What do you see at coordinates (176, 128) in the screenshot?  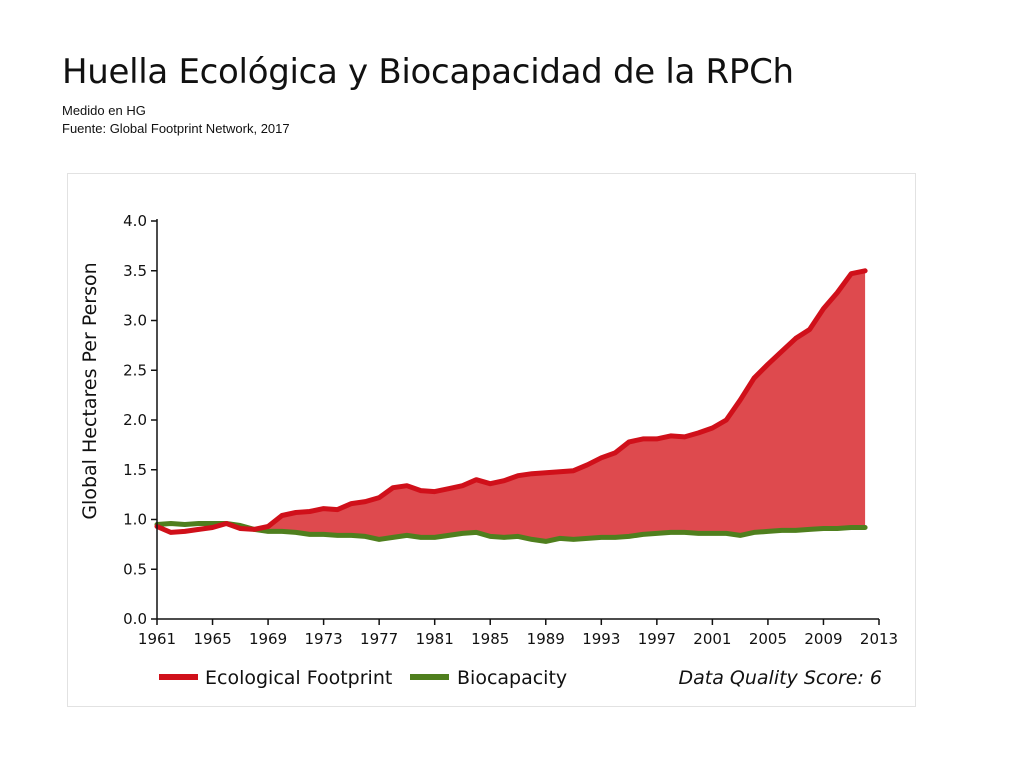 I see `slide-source: Fuente: Global Footprint Network, 2017` at bounding box center [176, 128].